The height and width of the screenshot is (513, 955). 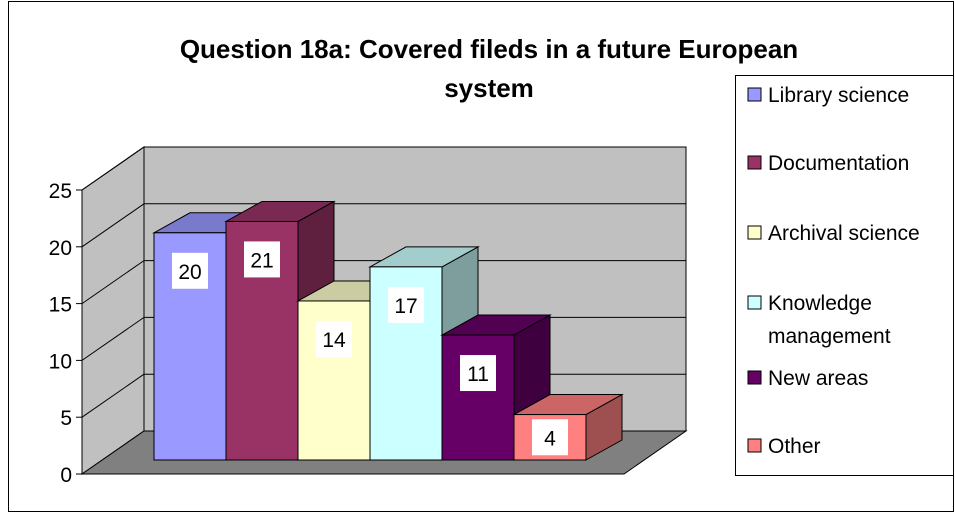 I want to click on legend-item: Documentation, so click(x=828, y=163).